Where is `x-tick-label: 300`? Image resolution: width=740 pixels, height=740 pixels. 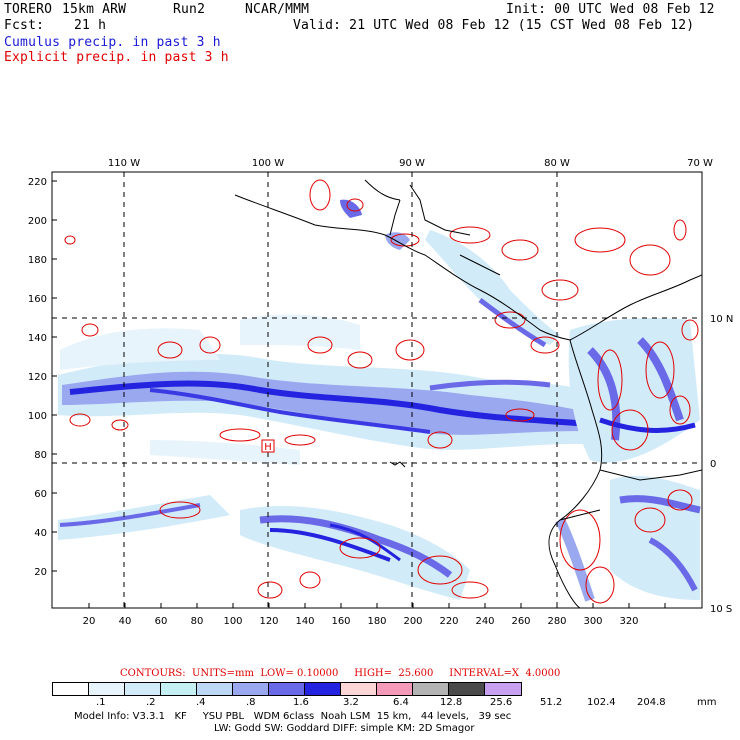 x-tick-label: 300 is located at coordinates (592, 621).